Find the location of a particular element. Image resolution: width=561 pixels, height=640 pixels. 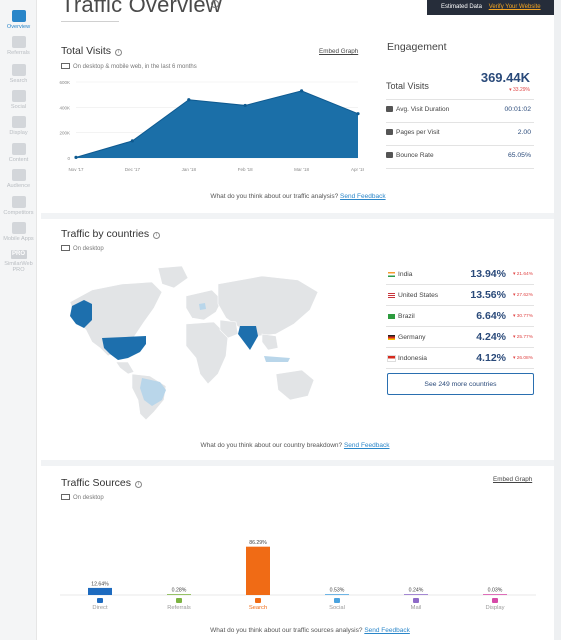

engagement-label: Bounce Rate is located at coordinates (410, 155).